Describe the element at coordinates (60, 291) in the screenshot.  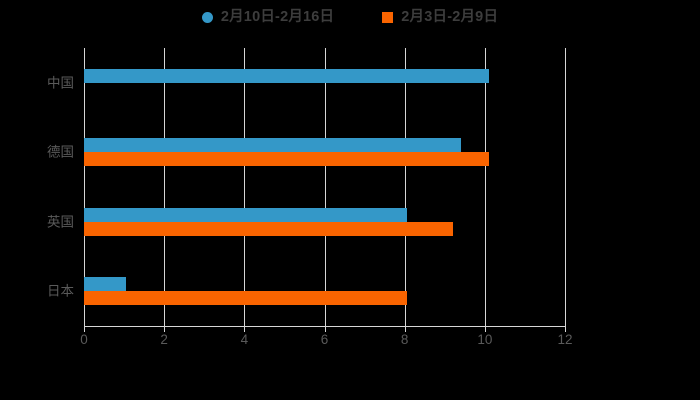
I see `category-label-日本: 日本` at that location.